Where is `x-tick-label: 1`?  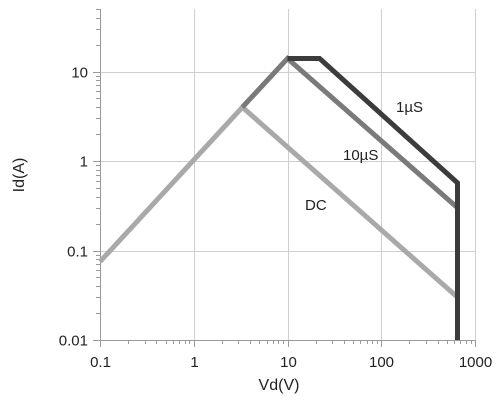 x-tick-label: 1 is located at coordinates (194, 362).